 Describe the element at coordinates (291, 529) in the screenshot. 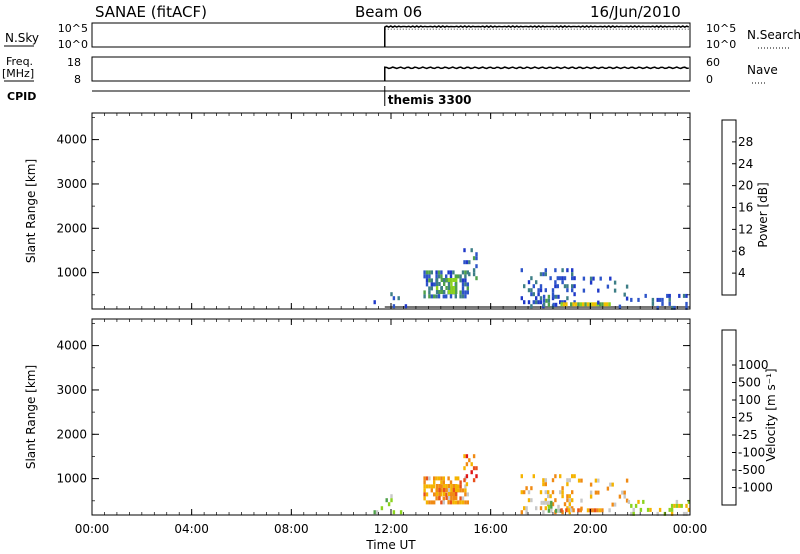

I see `x-tick-label: 08:00` at that location.